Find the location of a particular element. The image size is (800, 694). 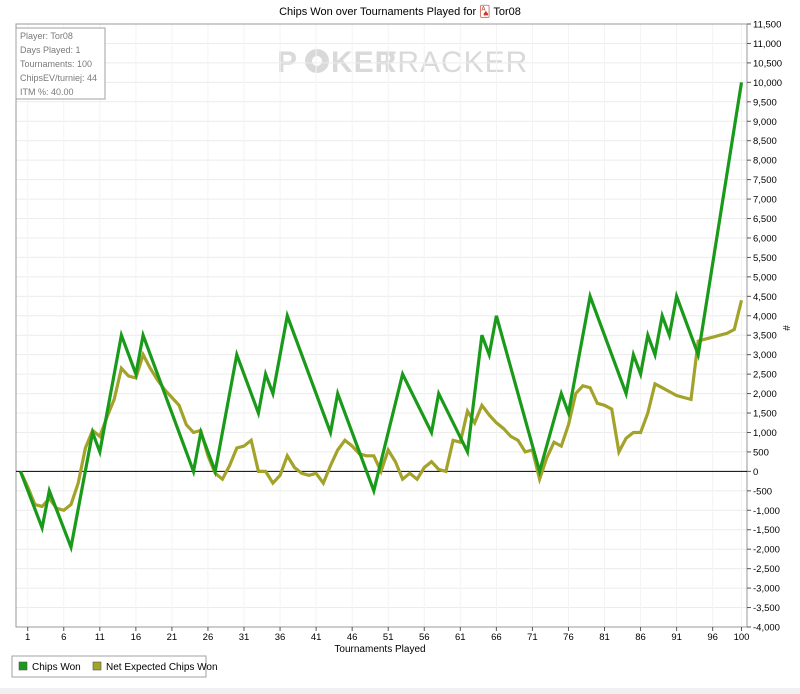

legend-swatch-chips-won is located at coordinates (23, 666).